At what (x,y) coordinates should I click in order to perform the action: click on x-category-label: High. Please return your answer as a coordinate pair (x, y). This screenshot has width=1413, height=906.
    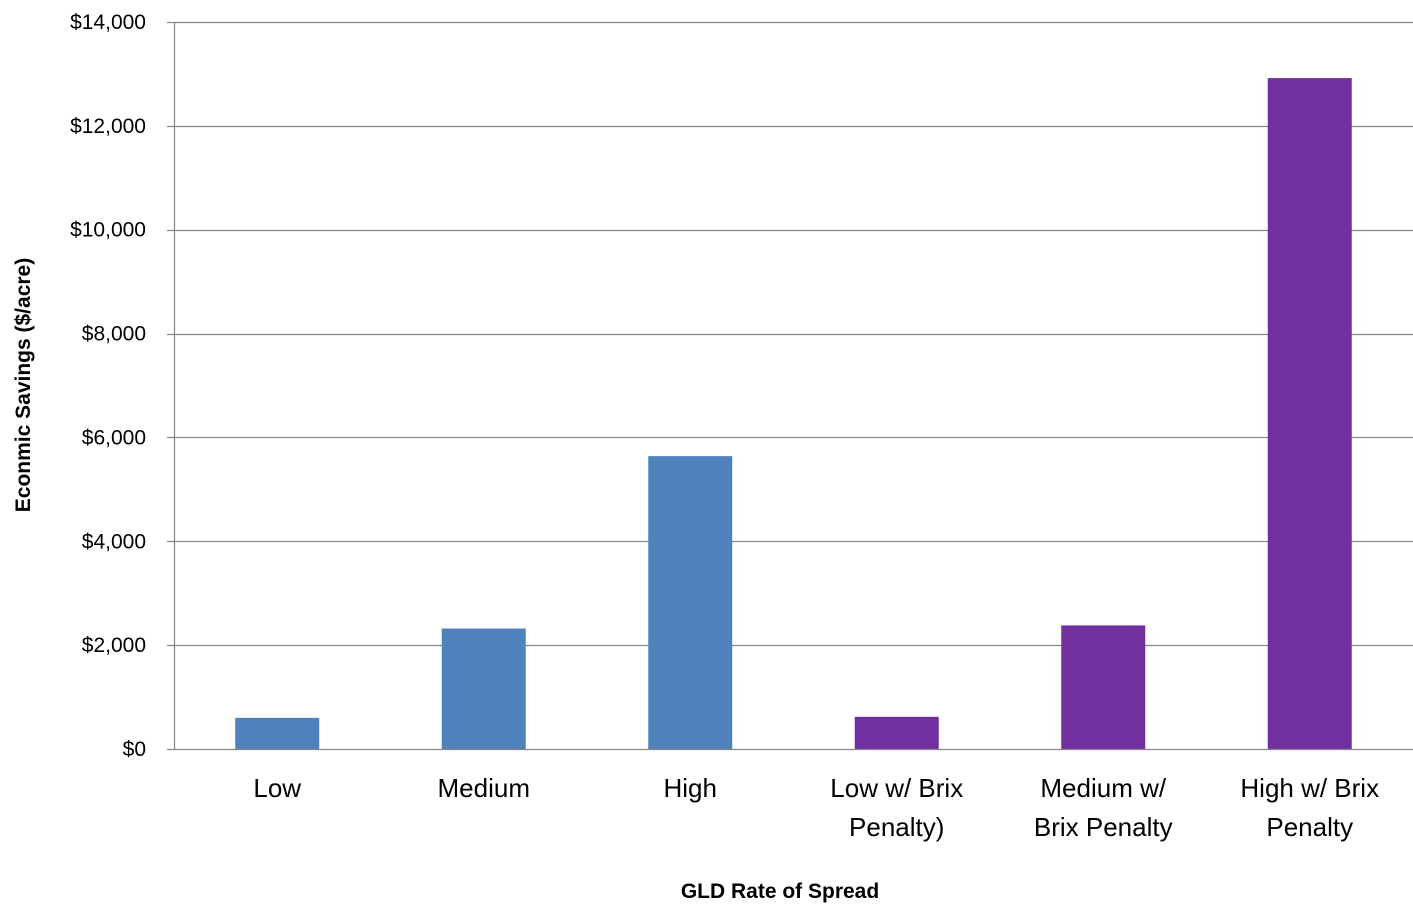
    Looking at the image, I should click on (690, 788).